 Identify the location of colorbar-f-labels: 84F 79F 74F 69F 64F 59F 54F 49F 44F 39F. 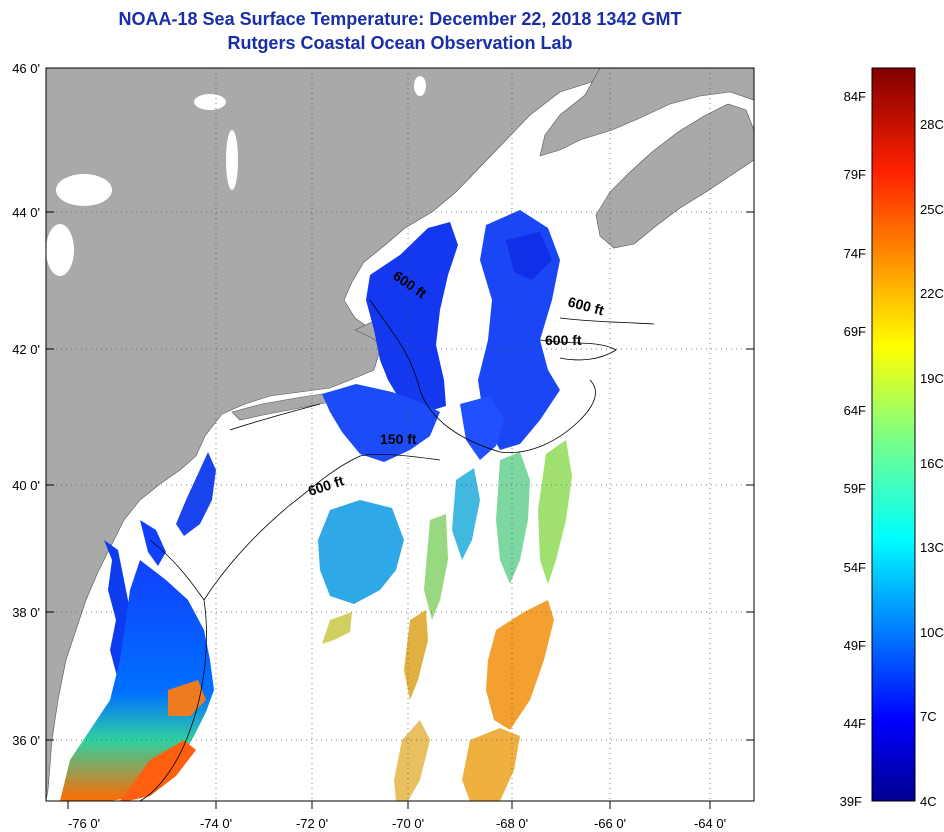
(853, 449).